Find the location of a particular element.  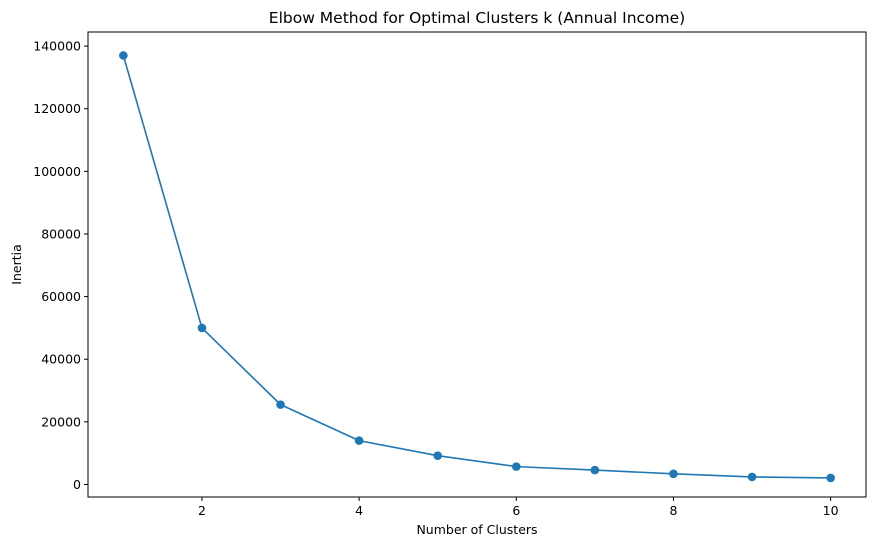

x-tick-label: 8 is located at coordinates (673, 510).